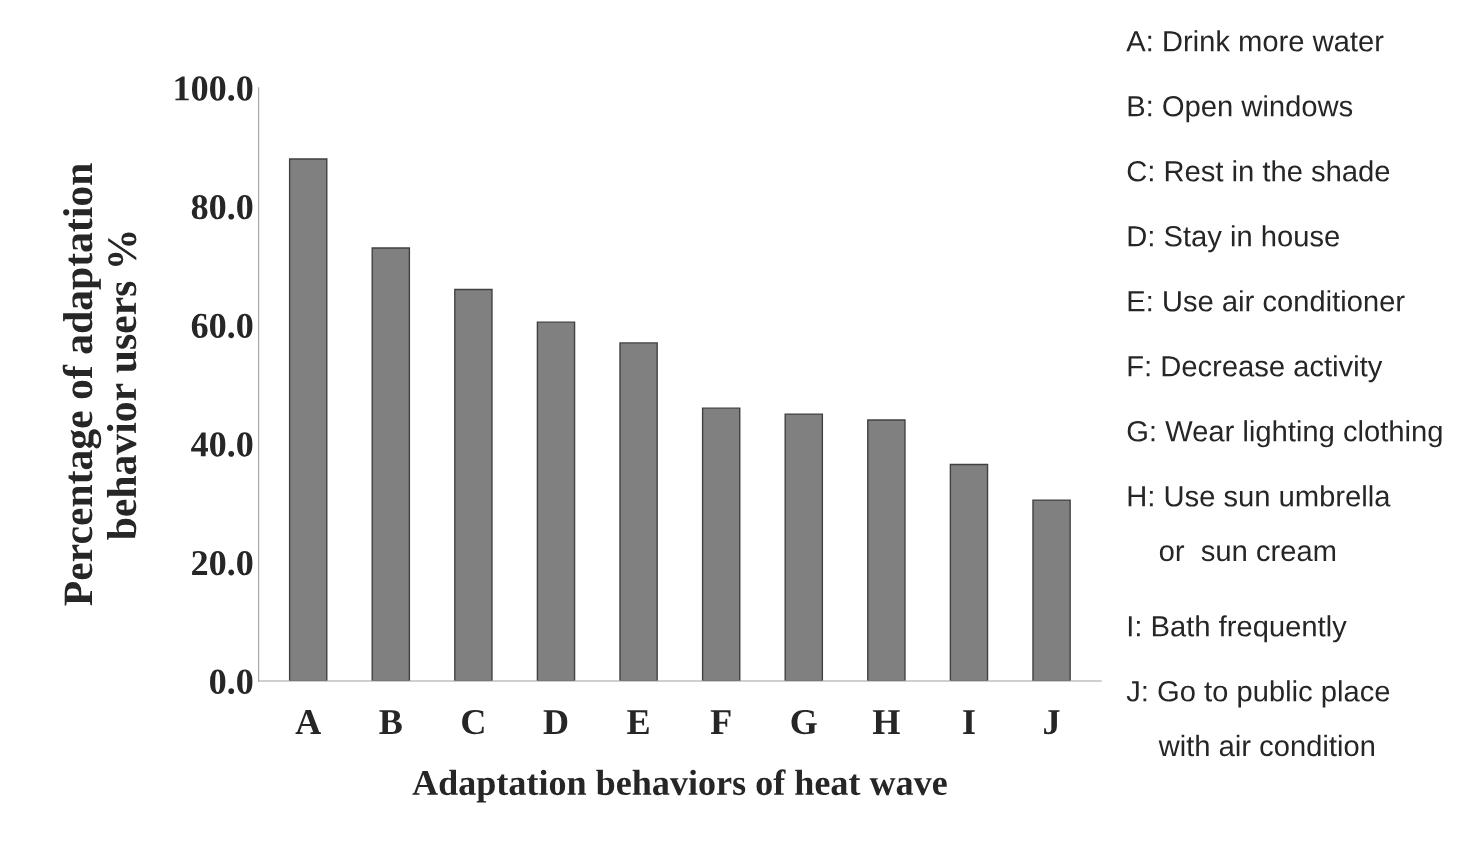 The width and height of the screenshot is (1478, 861). I want to click on text: D: Stay in house, so click(1233, 239).